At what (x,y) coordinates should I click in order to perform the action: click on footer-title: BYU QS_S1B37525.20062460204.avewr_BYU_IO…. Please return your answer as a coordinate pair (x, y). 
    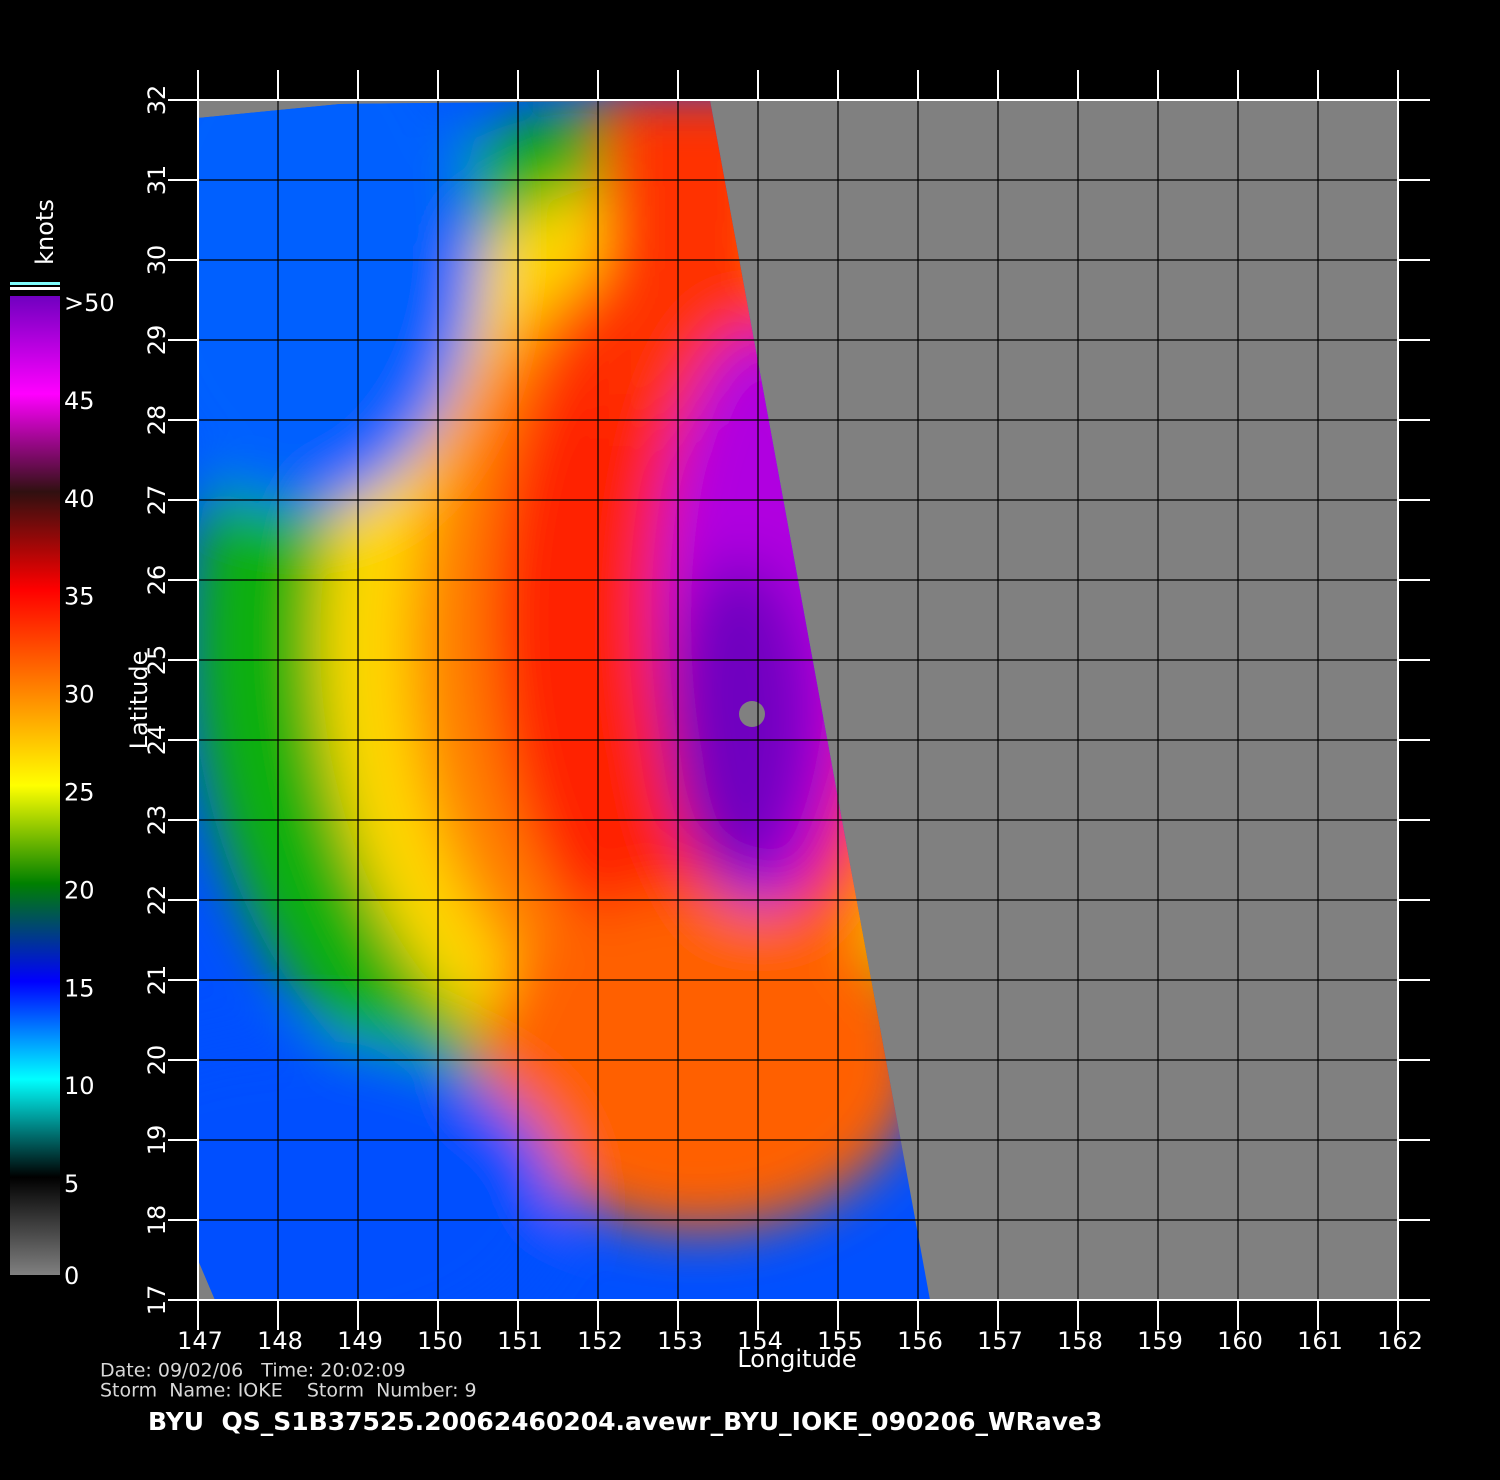
    Looking at the image, I should click on (625, 1421).